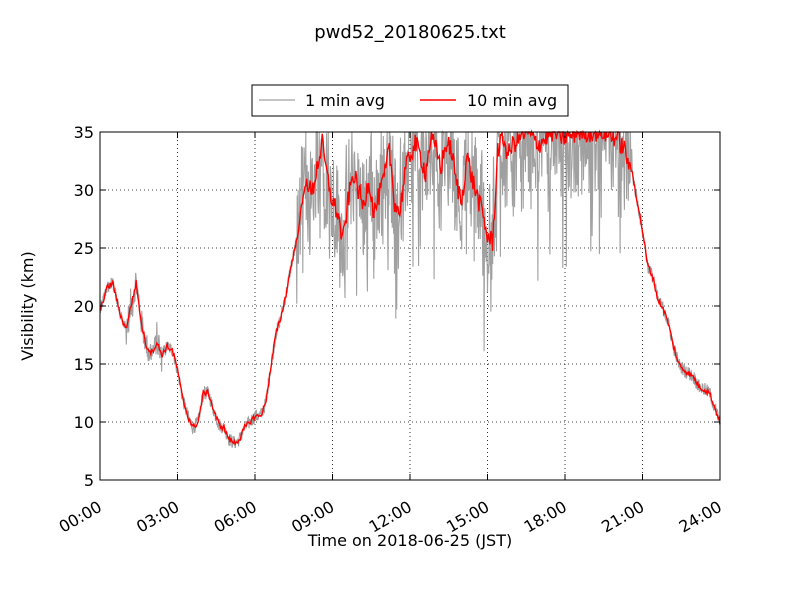  I want to click on y-tick-labels: 5 10 15 20 25 30 35, so click(84, 306).